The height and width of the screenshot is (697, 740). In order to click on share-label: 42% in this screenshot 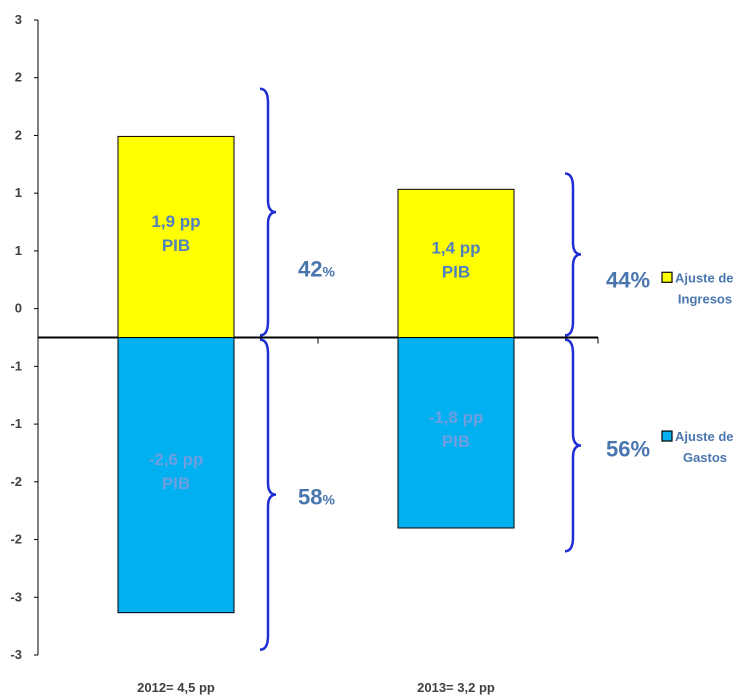, I will do `click(316, 269)`.